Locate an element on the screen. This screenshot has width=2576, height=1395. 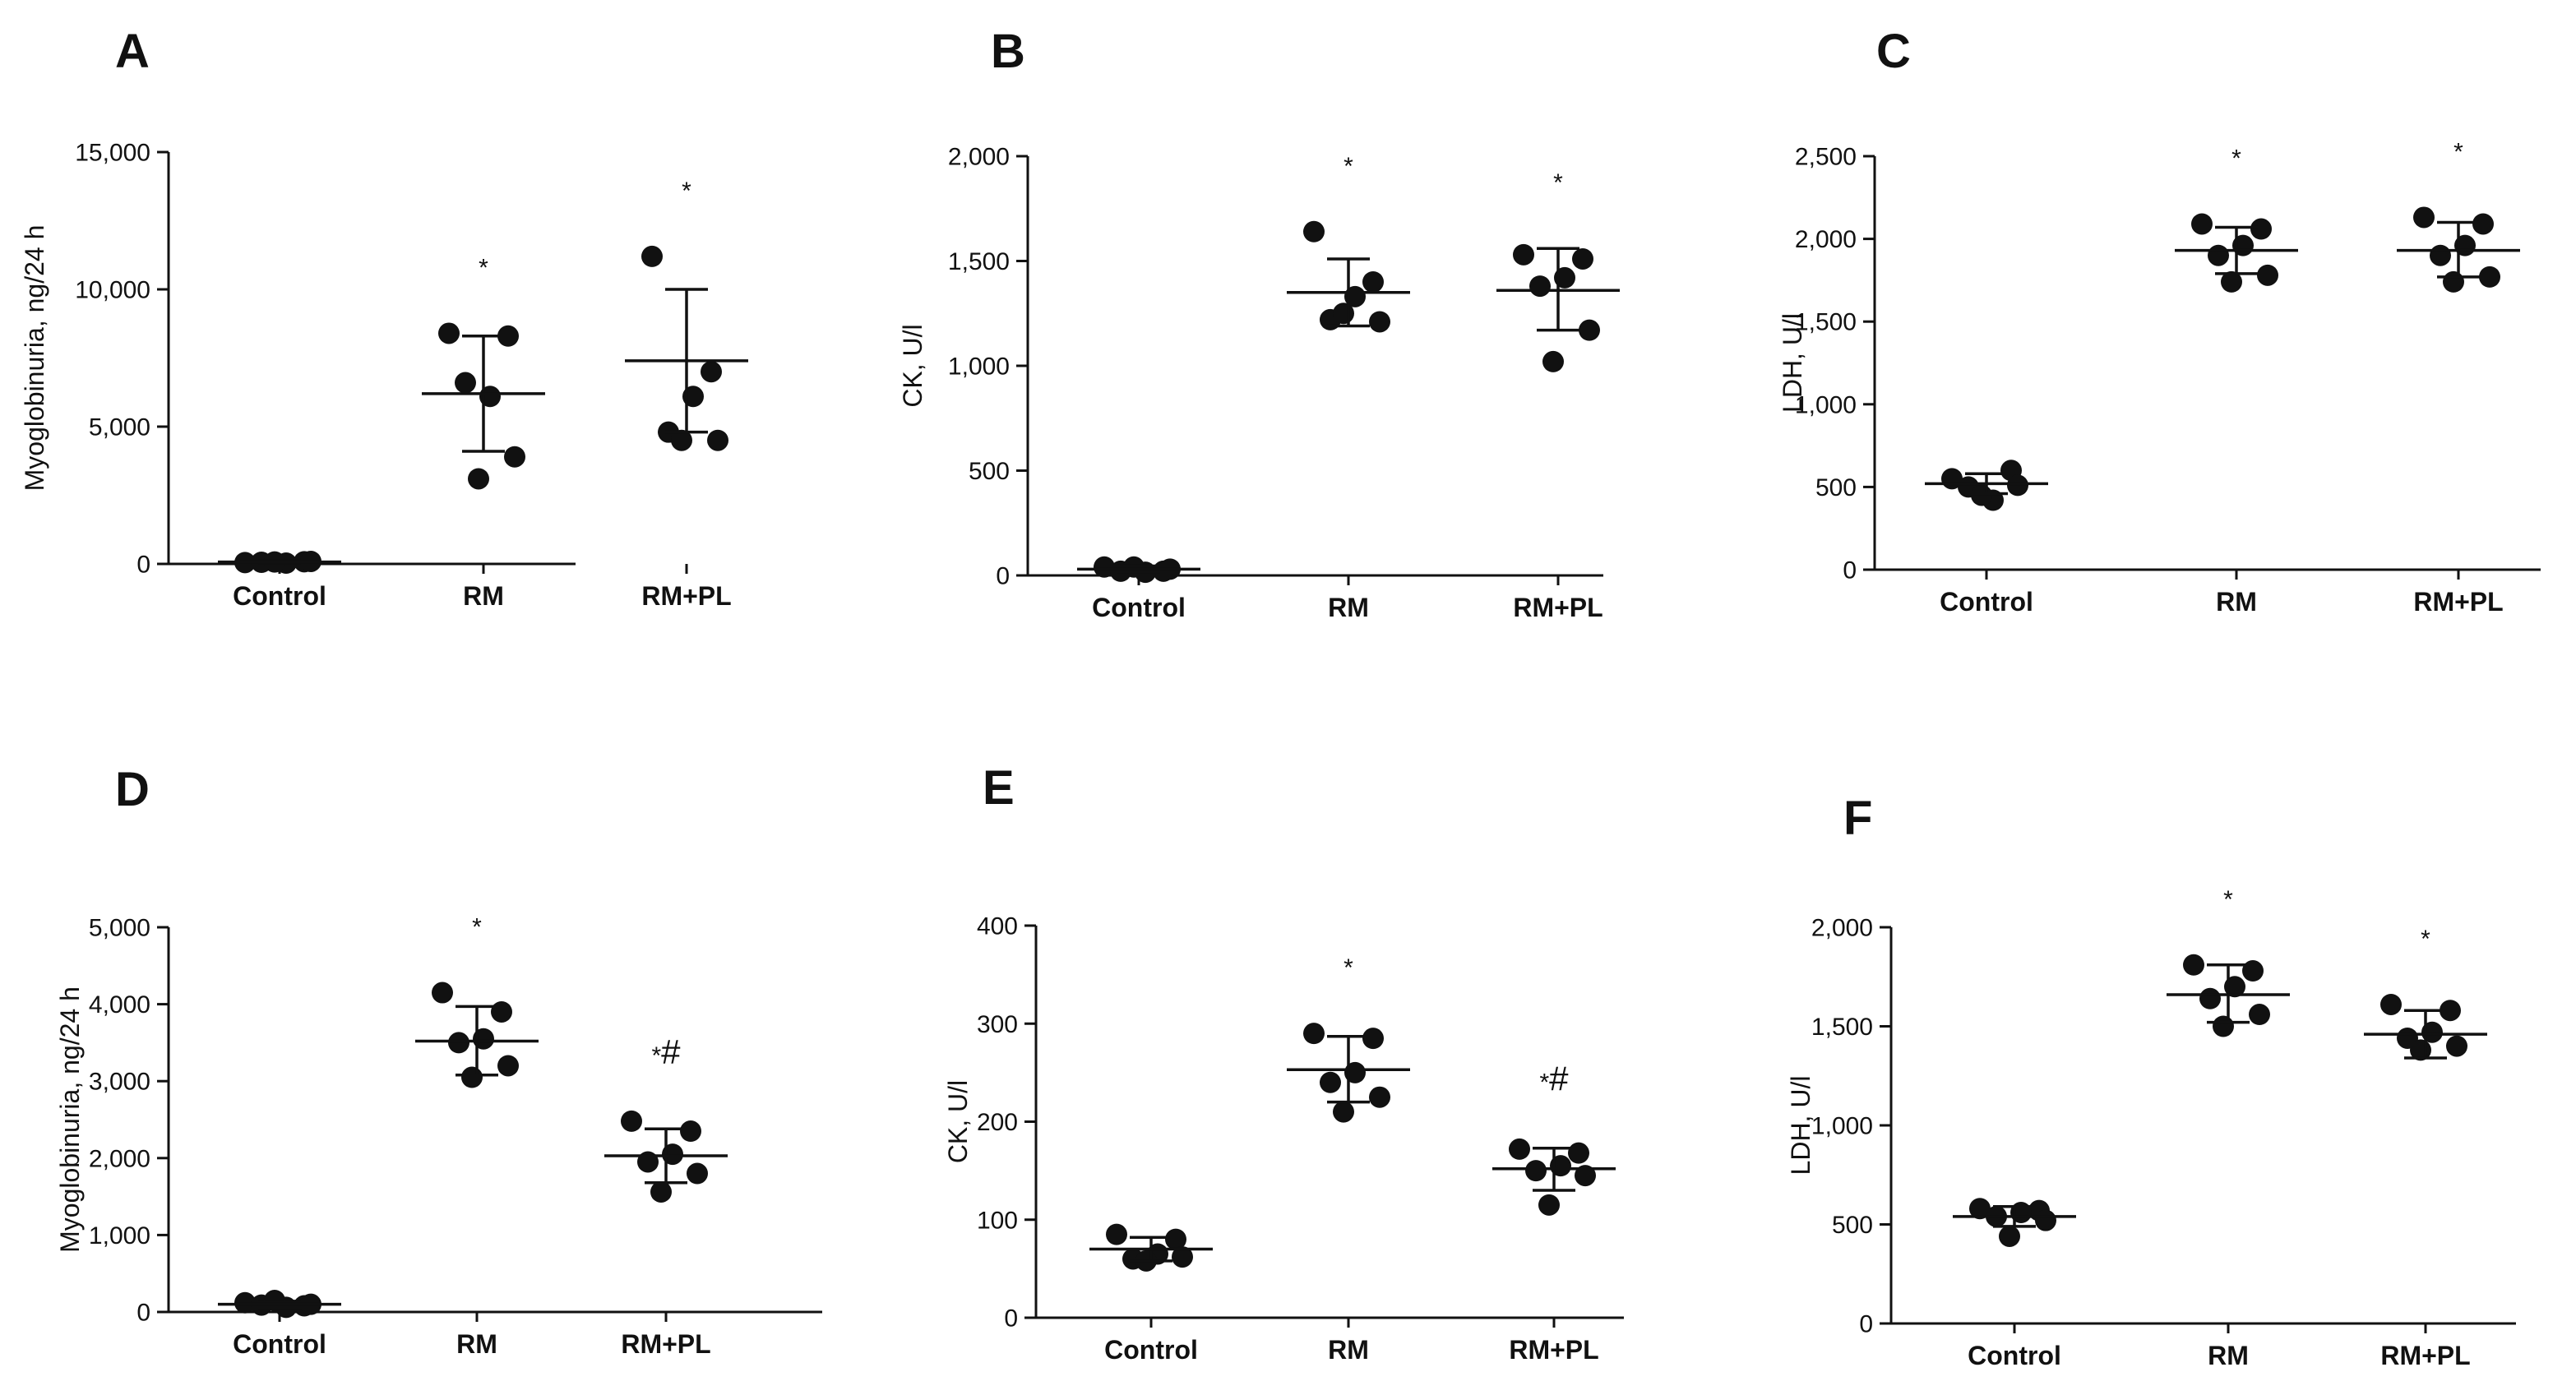
panel-letter: F is located at coordinates (1857, 818).